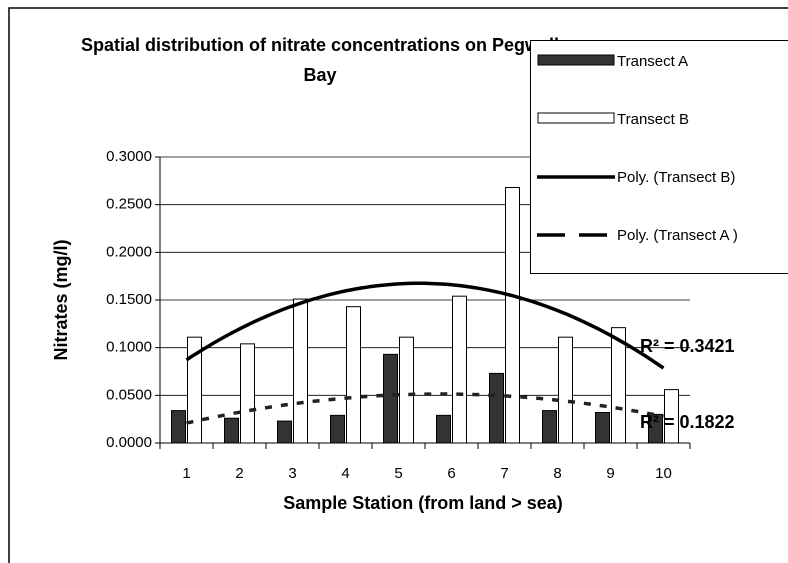 The image size is (788, 563). I want to click on x-tick-label: 10, so click(663, 473).